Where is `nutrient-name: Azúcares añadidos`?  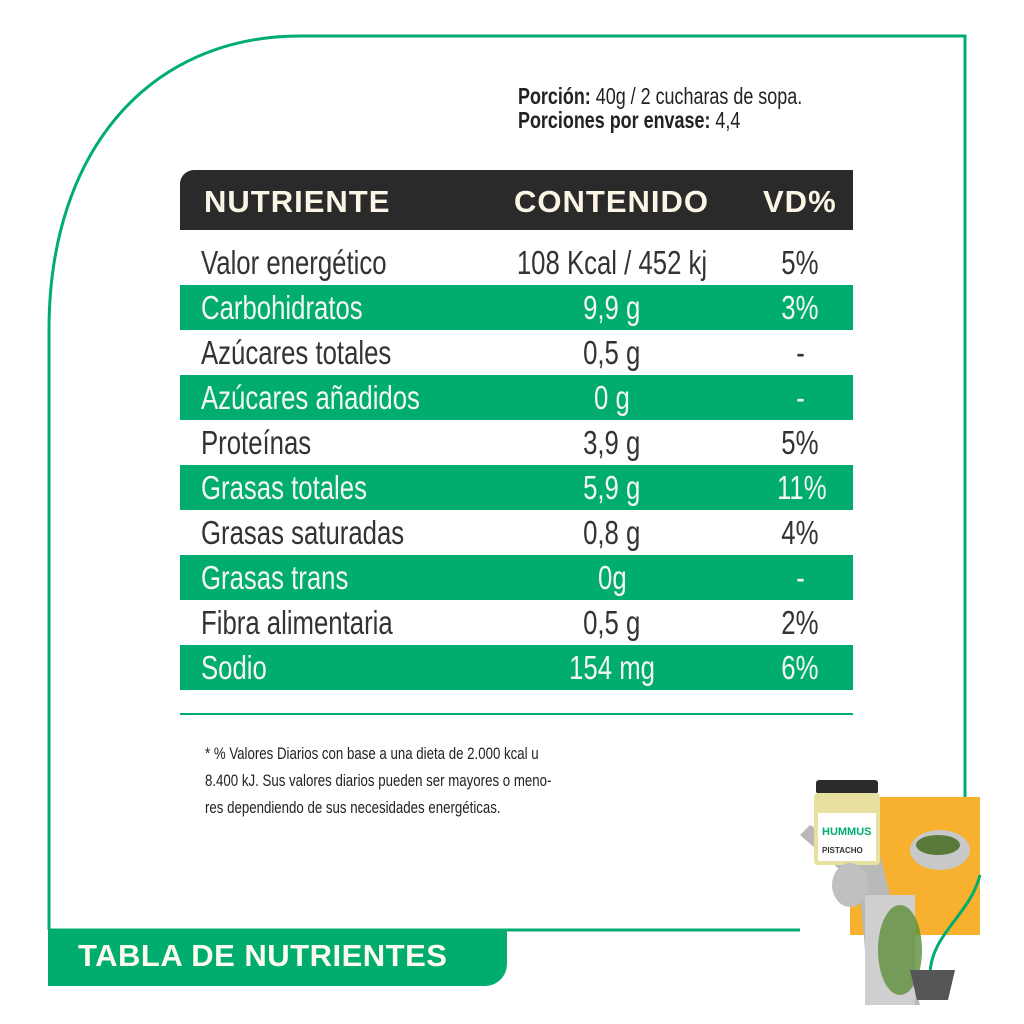
nutrient-name: Azúcares añadidos is located at coordinates (328, 397).